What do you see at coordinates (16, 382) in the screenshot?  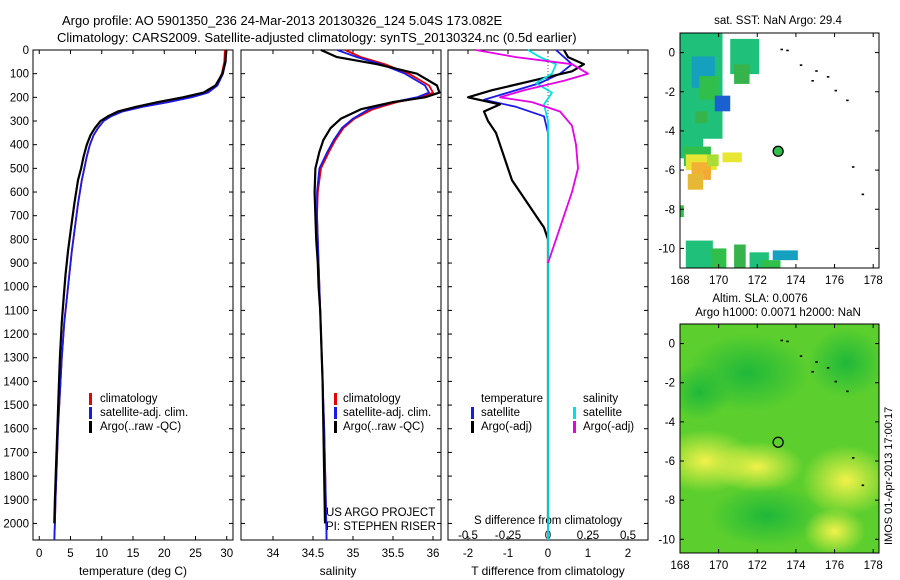 I see `depth-tick-label: 1400` at bounding box center [16, 382].